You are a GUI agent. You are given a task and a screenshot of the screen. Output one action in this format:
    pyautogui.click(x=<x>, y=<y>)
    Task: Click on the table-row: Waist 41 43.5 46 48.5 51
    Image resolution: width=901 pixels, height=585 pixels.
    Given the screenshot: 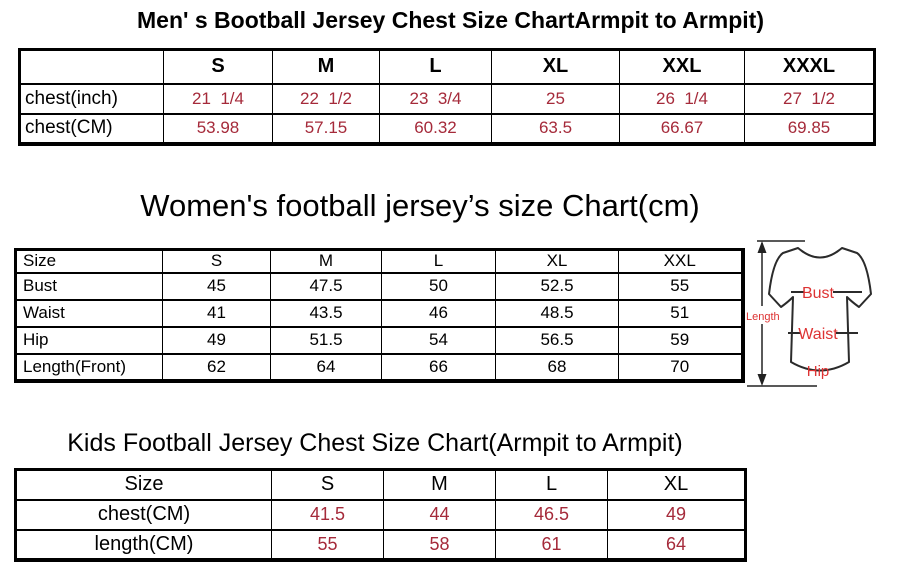 What is the action you would take?
    pyautogui.click(x=379, y=312)
    